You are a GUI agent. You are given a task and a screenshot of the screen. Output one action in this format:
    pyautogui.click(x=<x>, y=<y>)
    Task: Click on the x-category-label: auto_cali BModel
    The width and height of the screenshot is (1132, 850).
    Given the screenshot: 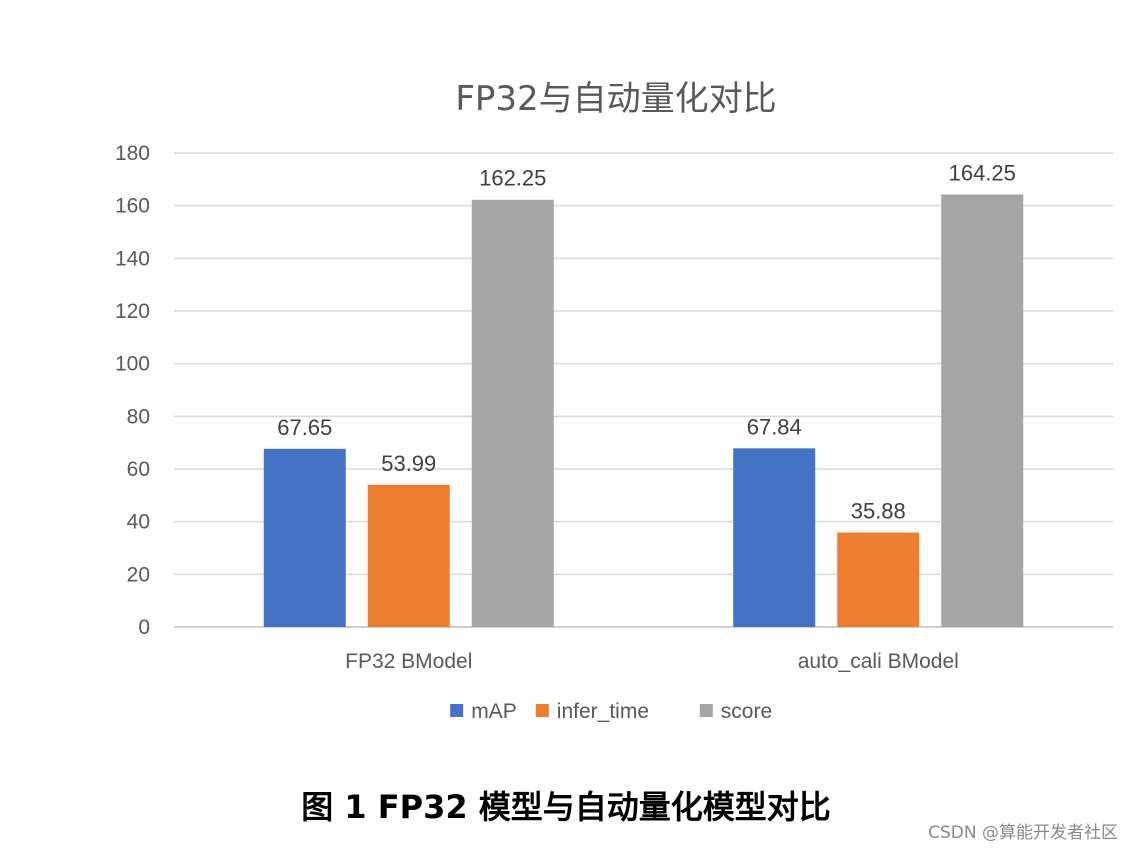 What is the action you would take?
    pyautogui.click(x=878, y=661)
    